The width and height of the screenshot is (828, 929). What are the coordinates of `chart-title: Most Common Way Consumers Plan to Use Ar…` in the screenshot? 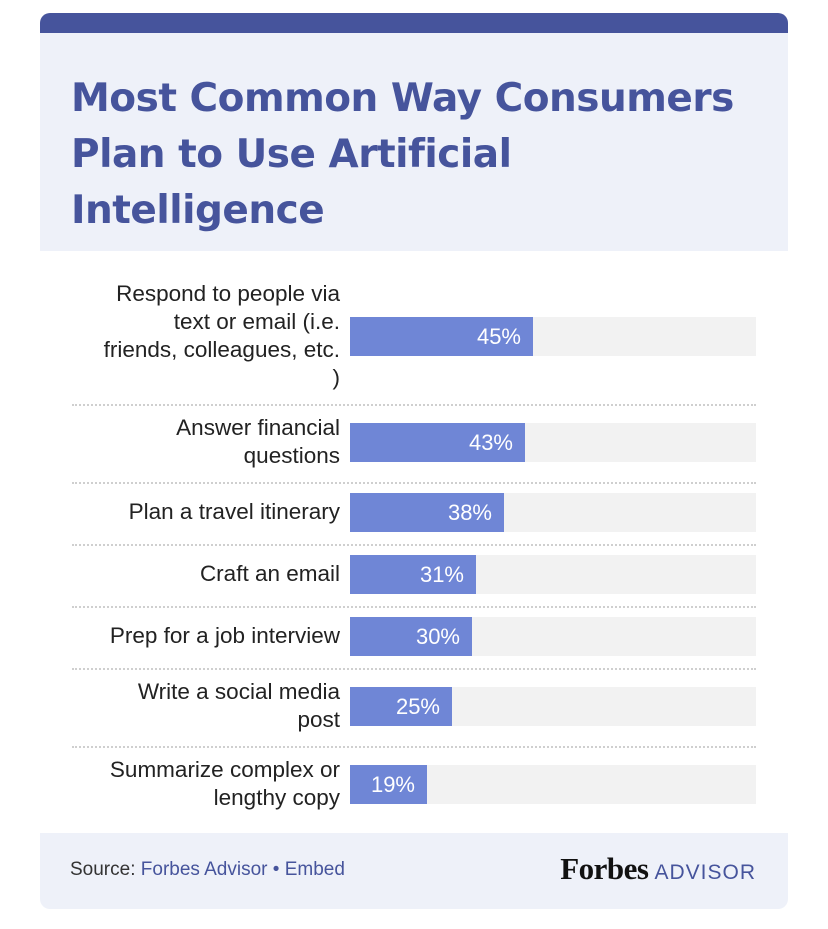 It's located at (402, 154).